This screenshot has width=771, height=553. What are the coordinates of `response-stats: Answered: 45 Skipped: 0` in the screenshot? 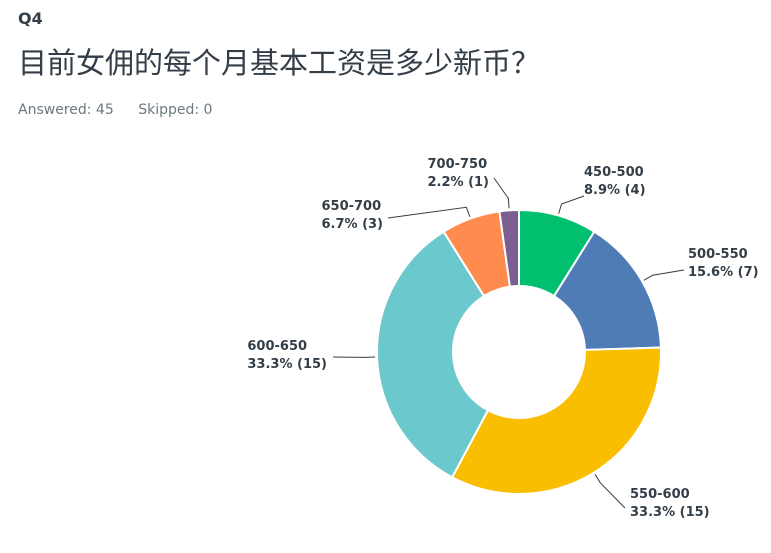 It's located at (125, 110).